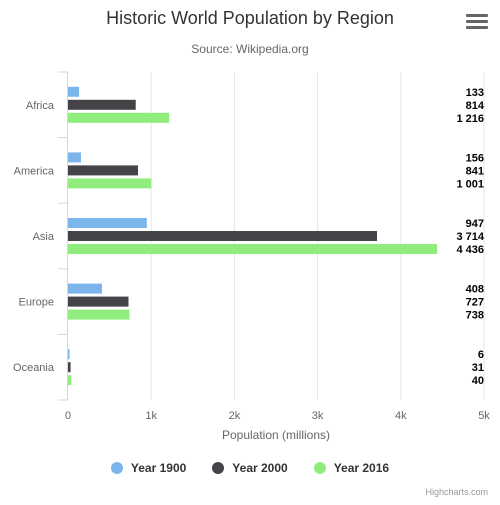 The height and width of the screenshot is (505, 500). What do you see at coordinates (68, 416) in the screenshot?
I see `value-tick-label: 0` at bounding box center [68, 416].